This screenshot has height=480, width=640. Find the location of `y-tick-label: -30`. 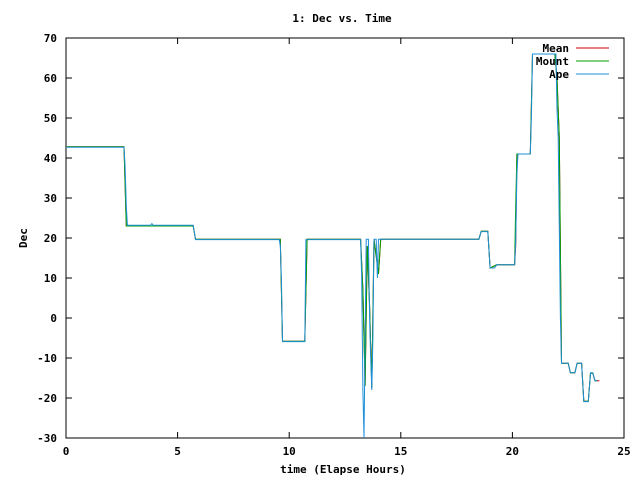

y-tick-label: -30 is located at coordinates (47, 438).